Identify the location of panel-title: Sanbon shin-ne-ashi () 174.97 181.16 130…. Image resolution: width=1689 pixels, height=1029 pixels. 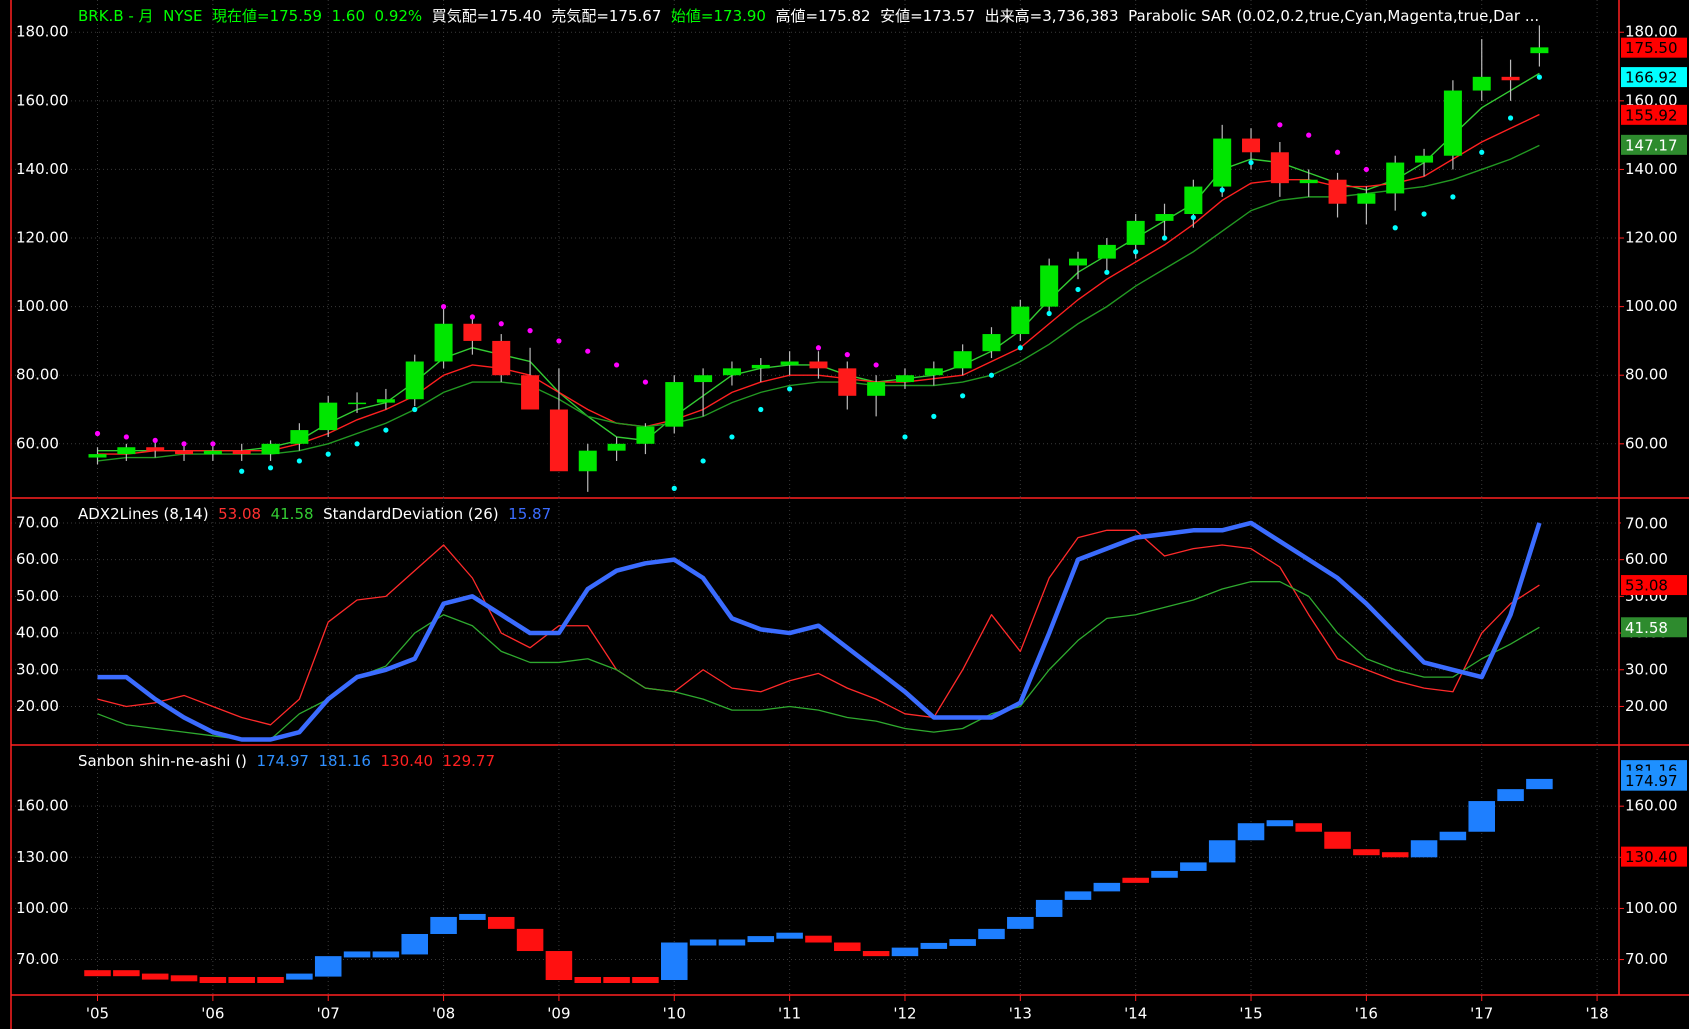
(286, 761).